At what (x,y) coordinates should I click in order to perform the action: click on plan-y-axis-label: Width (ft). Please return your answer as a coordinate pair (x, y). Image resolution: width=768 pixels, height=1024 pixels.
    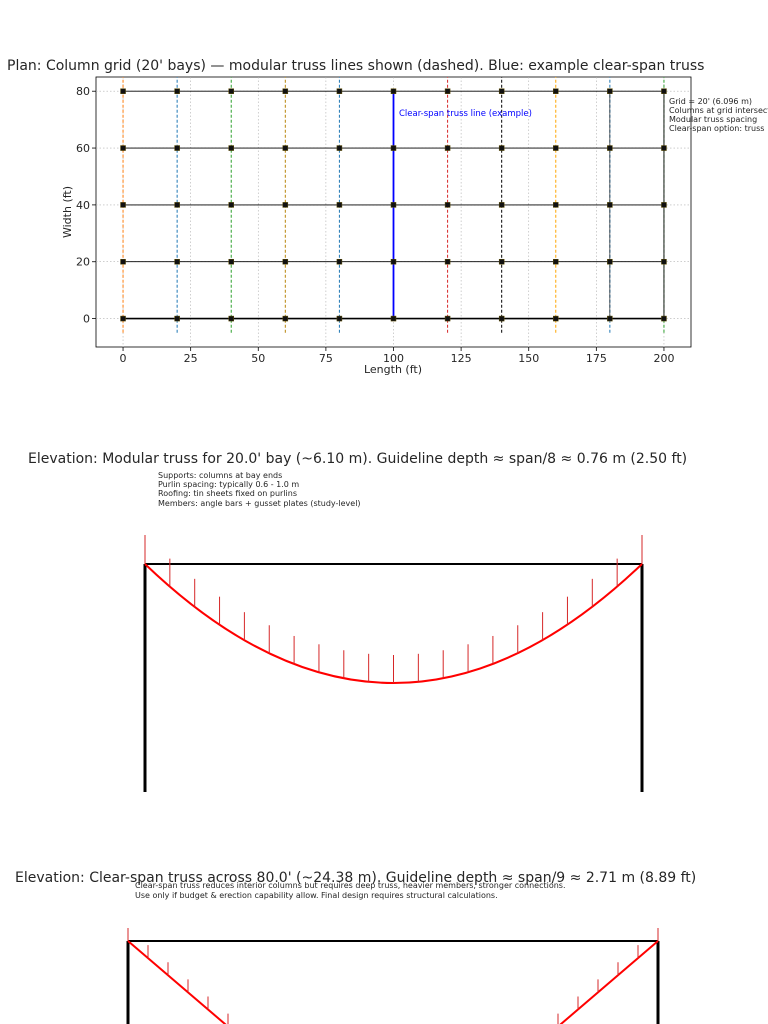
    Looking at the image, I should click on (67, 212).